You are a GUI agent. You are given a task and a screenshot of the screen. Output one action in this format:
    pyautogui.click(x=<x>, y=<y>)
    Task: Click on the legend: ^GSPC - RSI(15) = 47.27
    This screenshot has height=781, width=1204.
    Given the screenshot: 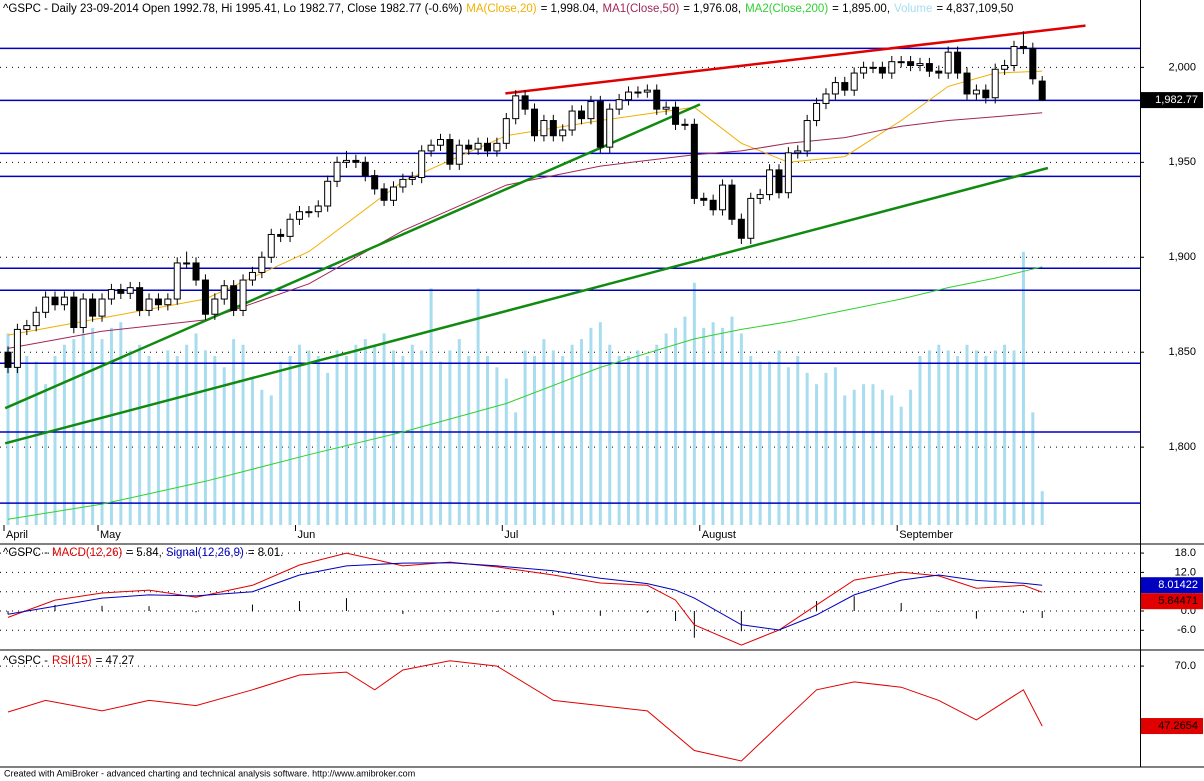 What is the action you would take?
    pyautogui.click(x=68, y=661)
    